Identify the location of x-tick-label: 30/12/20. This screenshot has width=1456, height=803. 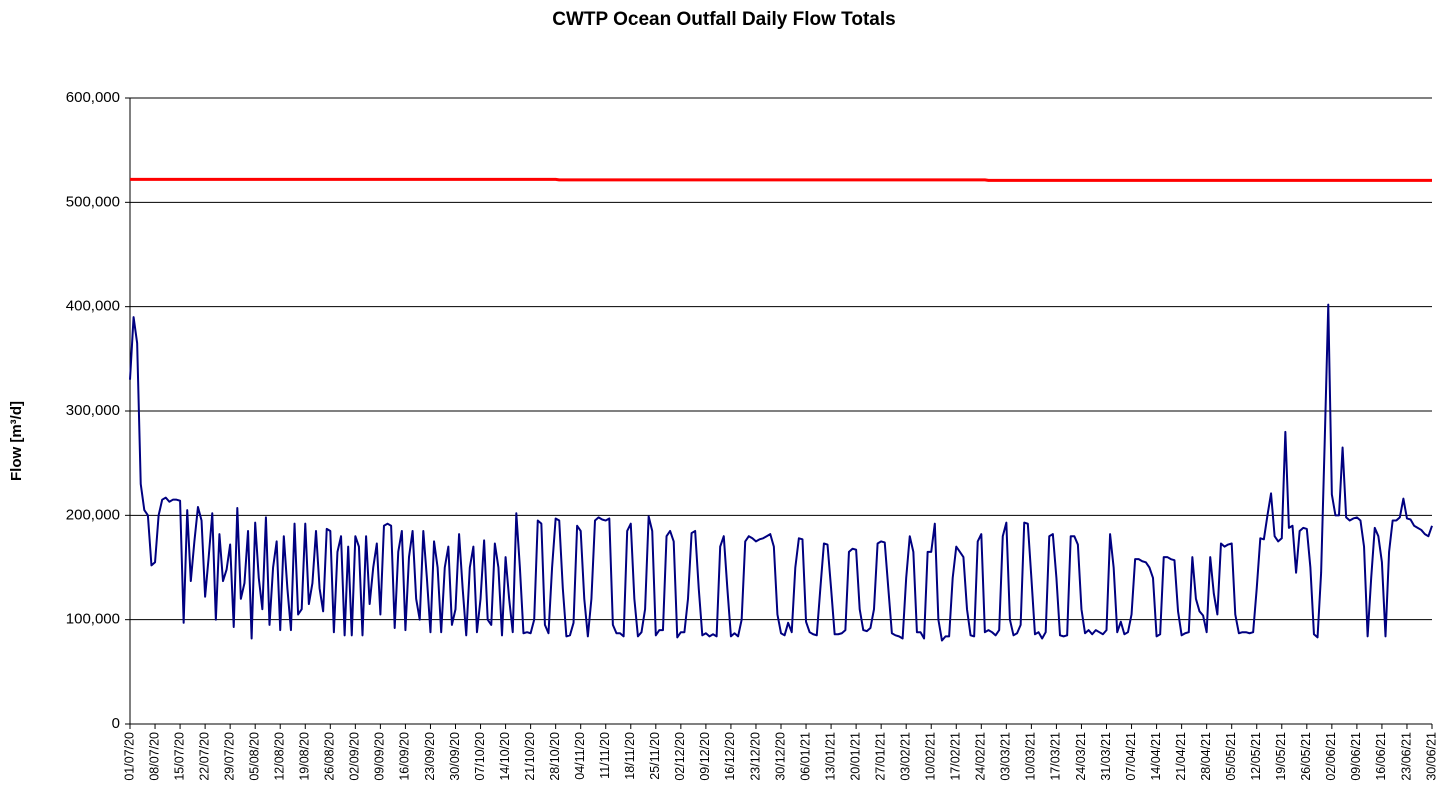
(780, 756).